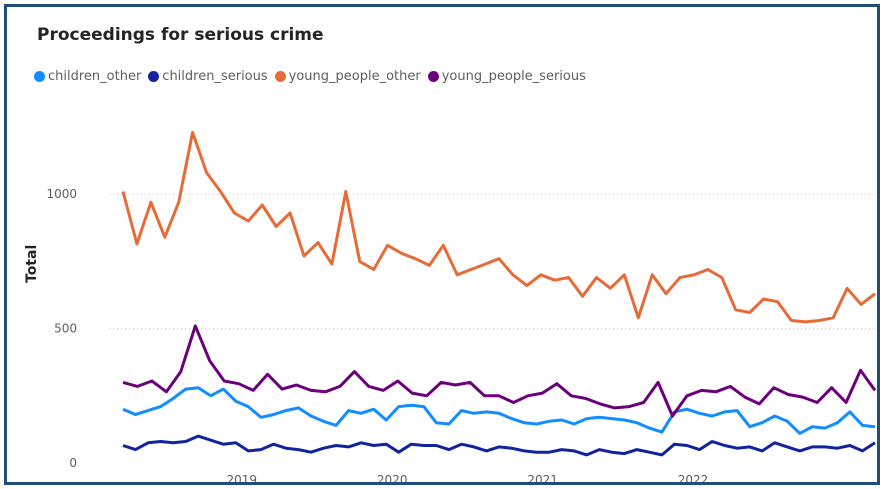  I want to click on y-axis-title: Total, so click(32, 263).